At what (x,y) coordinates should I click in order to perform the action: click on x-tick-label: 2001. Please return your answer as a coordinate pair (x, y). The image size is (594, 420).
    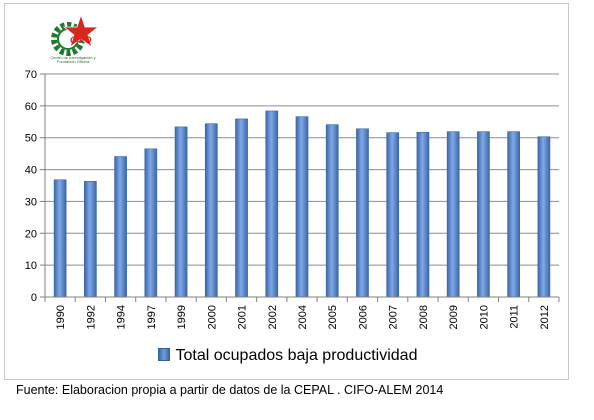
    Looking at the image, I should click on (243, 317).